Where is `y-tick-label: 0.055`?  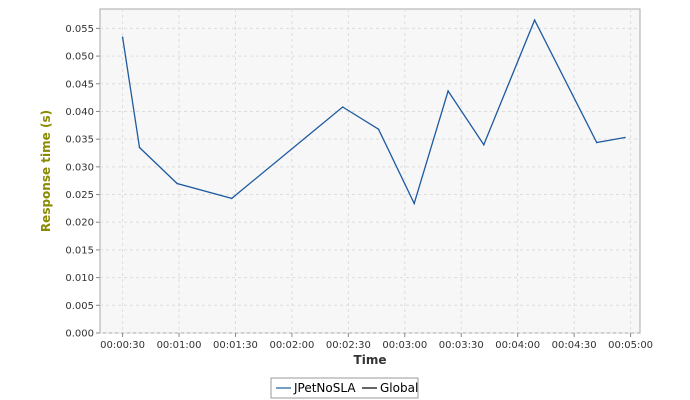 y-tick-label: 0.055 is located at coordinates (79, 29).